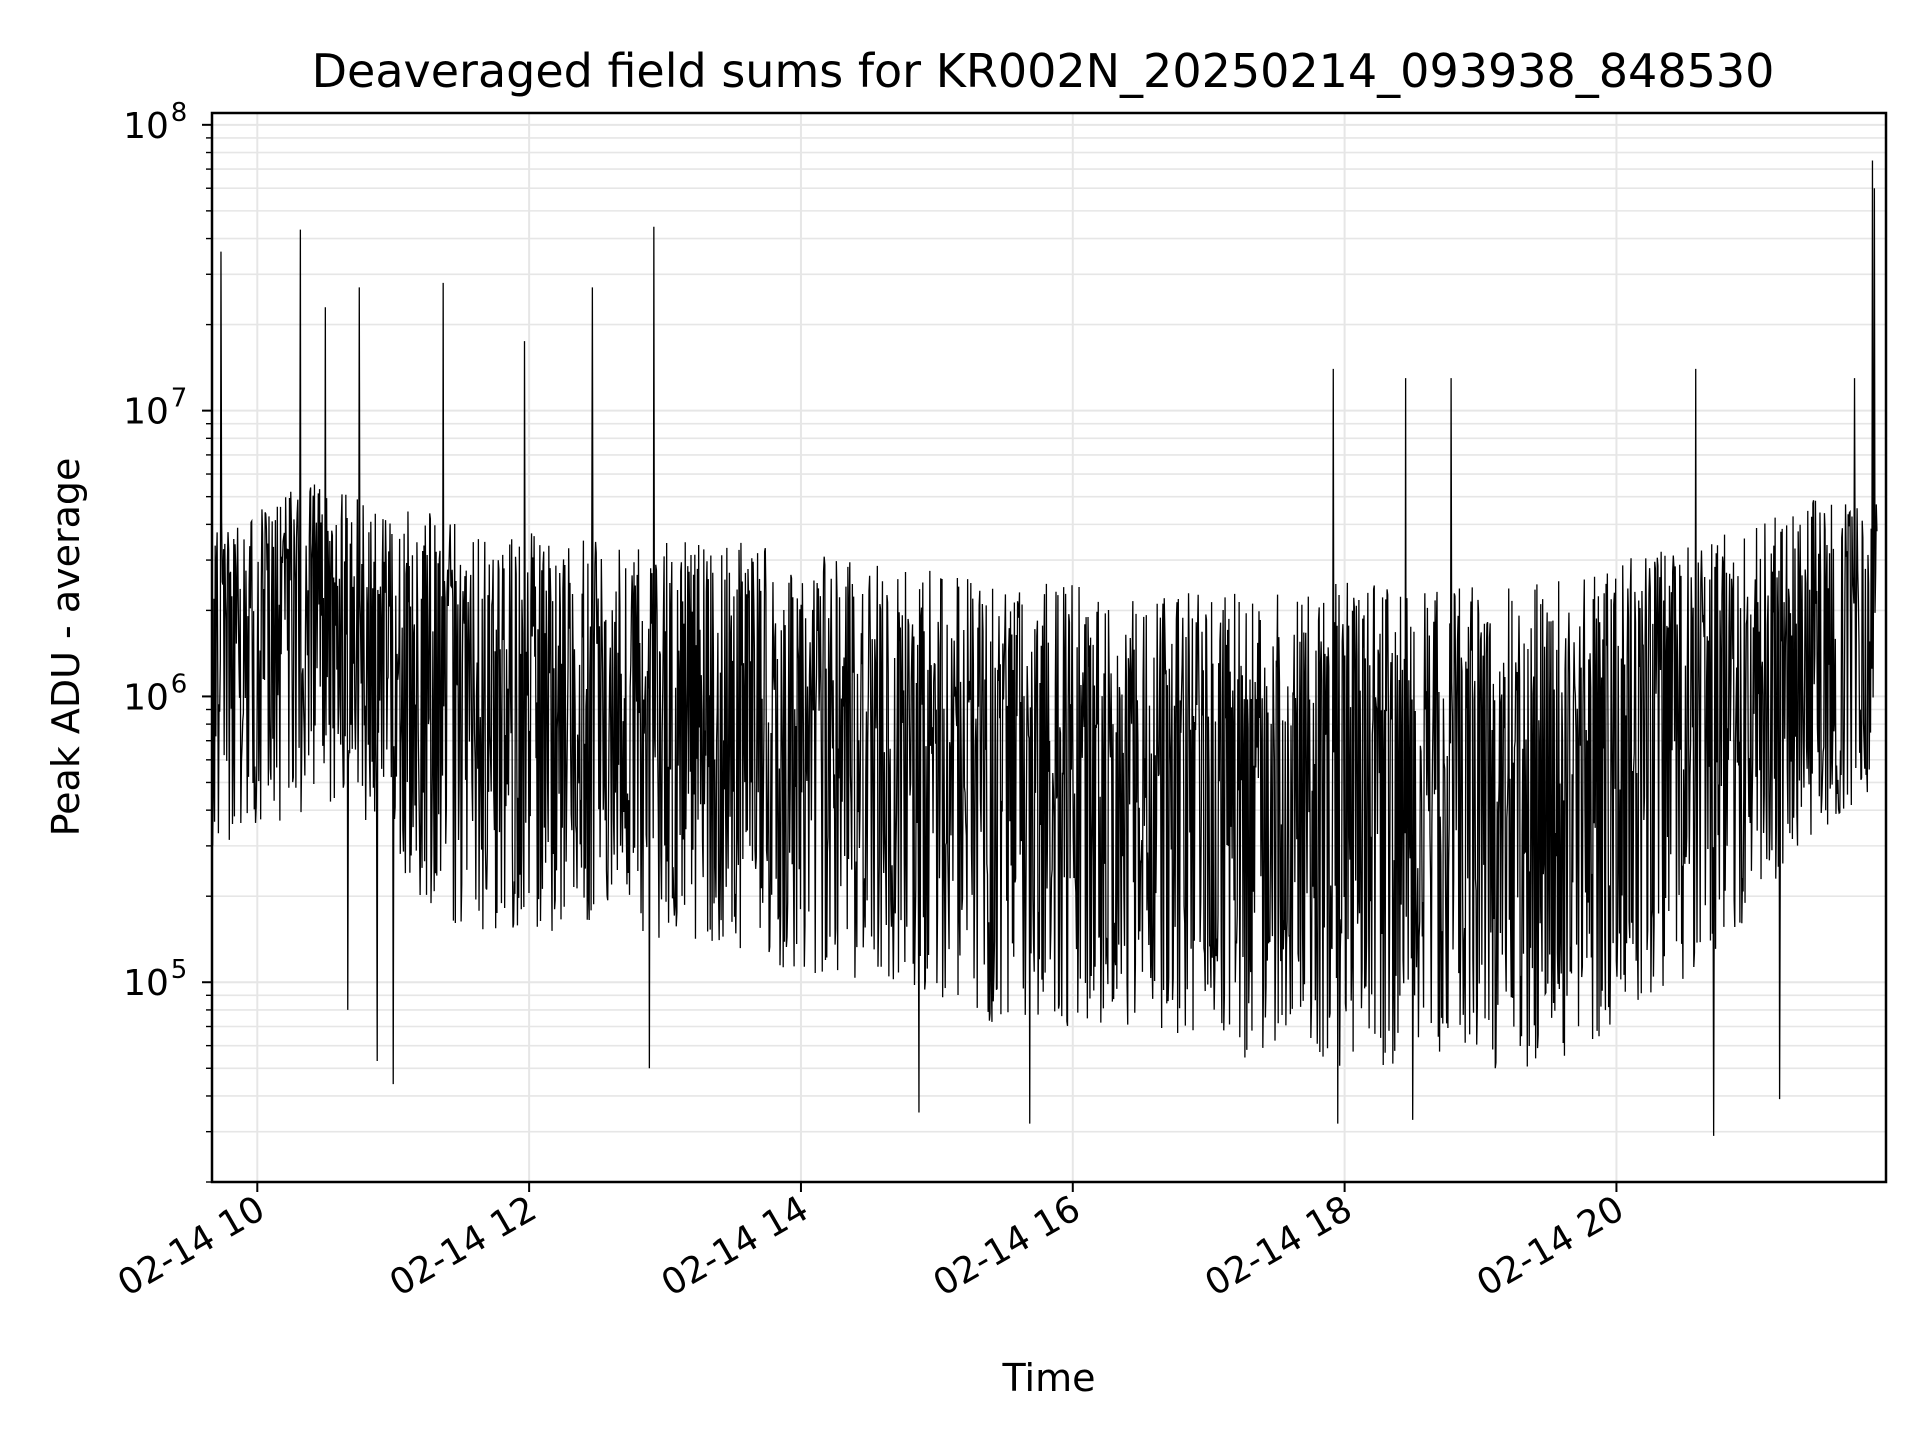 The width and height of the screenshot is (1920, 1445). I want to click on y-tick-exponent: 6, so click(179, 684).